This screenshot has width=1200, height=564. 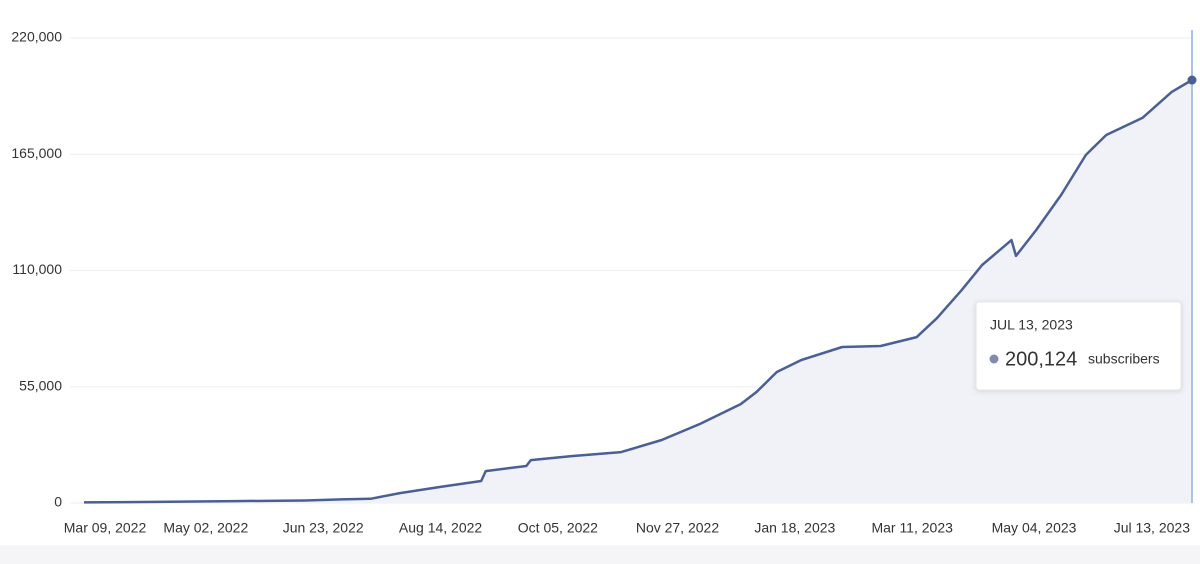 I want to click on x-tick-label: Jan 18, 2023, so click(x=794, y=528).